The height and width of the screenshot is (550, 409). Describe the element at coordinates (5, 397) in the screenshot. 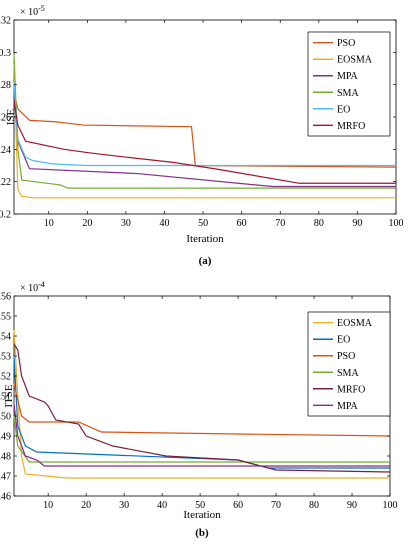

I see `y-tick-label: 3.51` at that location.